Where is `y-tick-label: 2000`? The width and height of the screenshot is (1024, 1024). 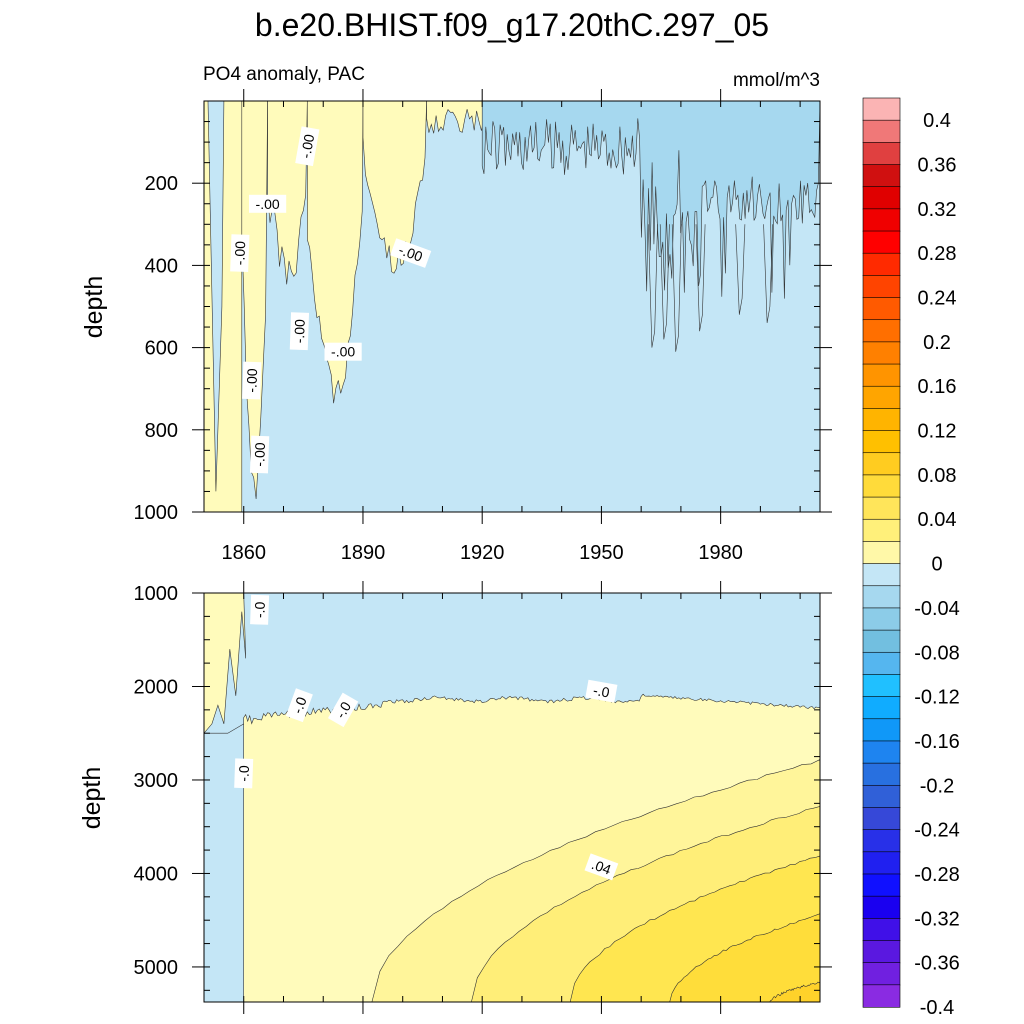
y-tick-label: 2000 is located at coordinates (156, 687).